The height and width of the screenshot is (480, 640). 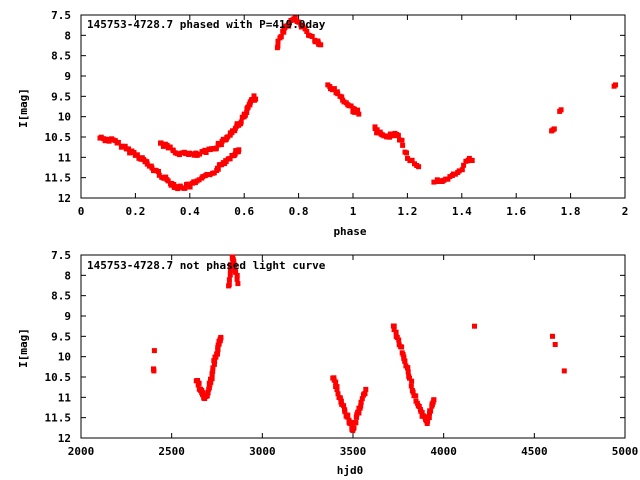 I want to click on x-tick-label: 0, so click(x=81, y=211).